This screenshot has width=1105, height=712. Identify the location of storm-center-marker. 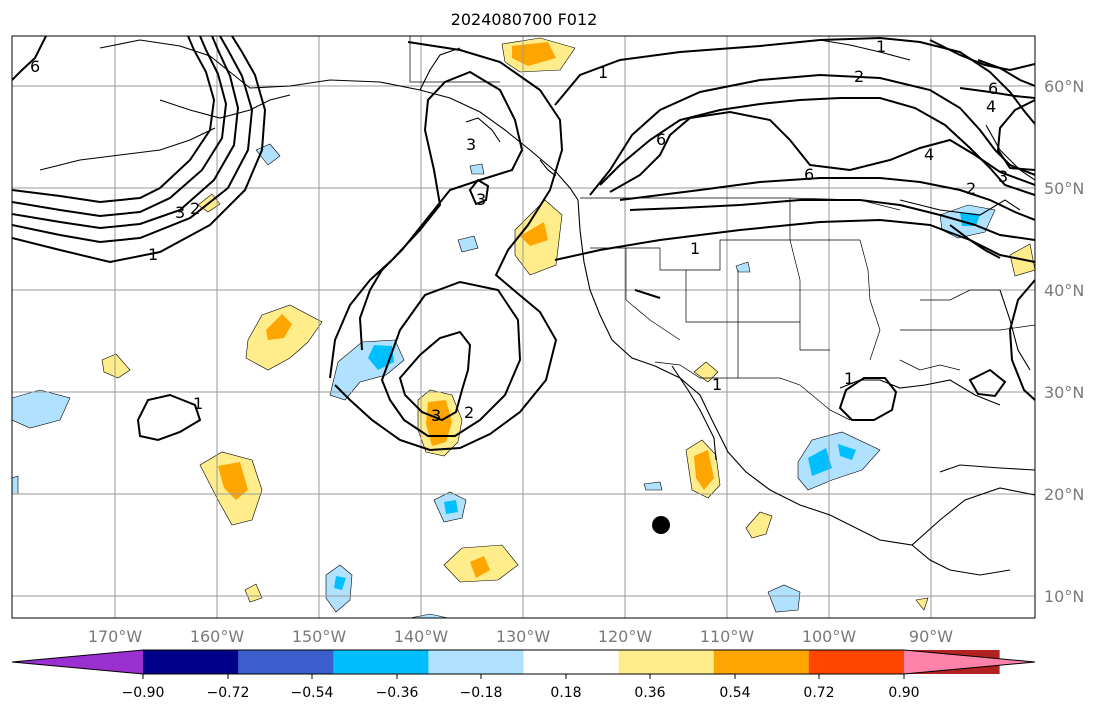
(661, 525).